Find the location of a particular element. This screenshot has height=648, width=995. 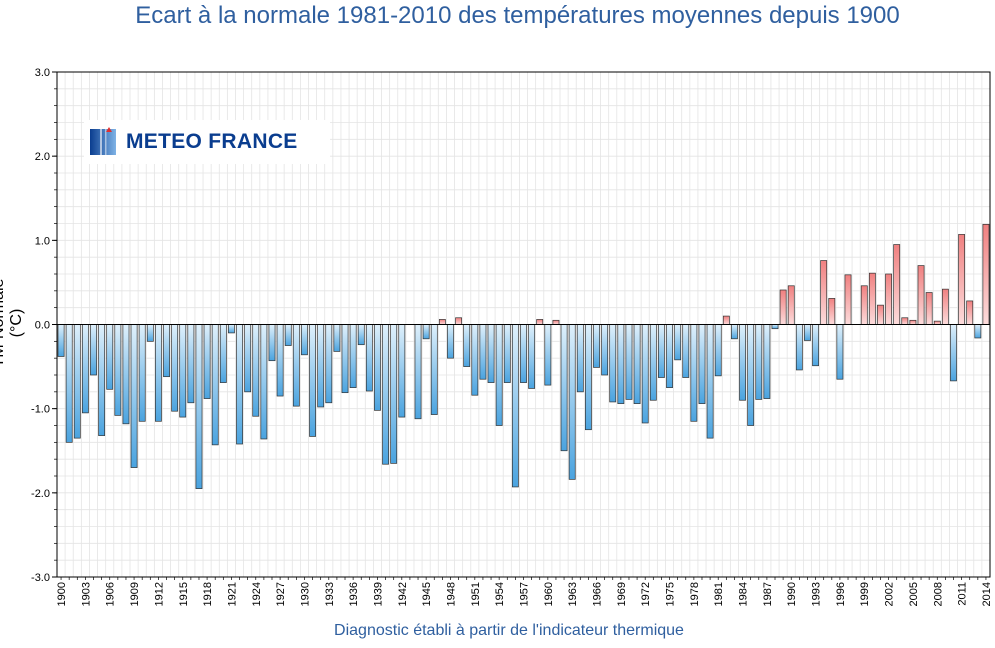

x-tick-label: 1906 is located at coordinates (111, 594).